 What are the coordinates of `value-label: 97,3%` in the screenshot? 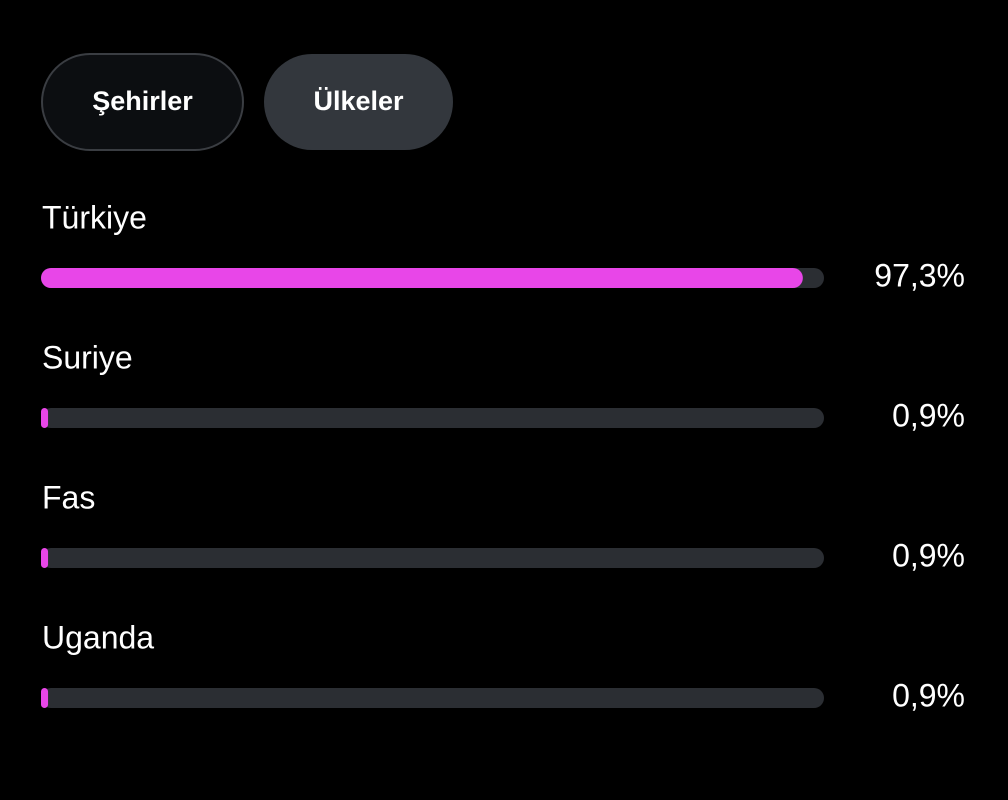 It's located at (919, 275).